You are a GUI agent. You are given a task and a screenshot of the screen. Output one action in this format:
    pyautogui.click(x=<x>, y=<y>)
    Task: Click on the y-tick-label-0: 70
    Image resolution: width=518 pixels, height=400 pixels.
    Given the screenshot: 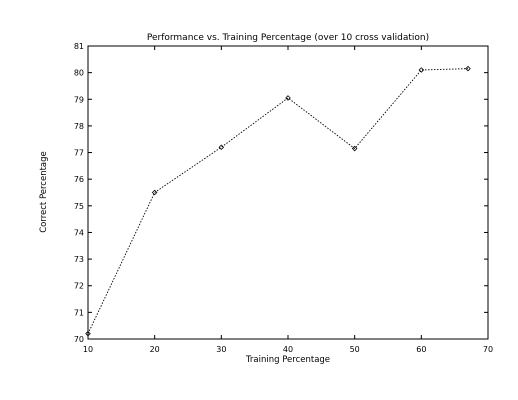 What is the action you would take?
    pyautogui.click(x=79, y=339)
    